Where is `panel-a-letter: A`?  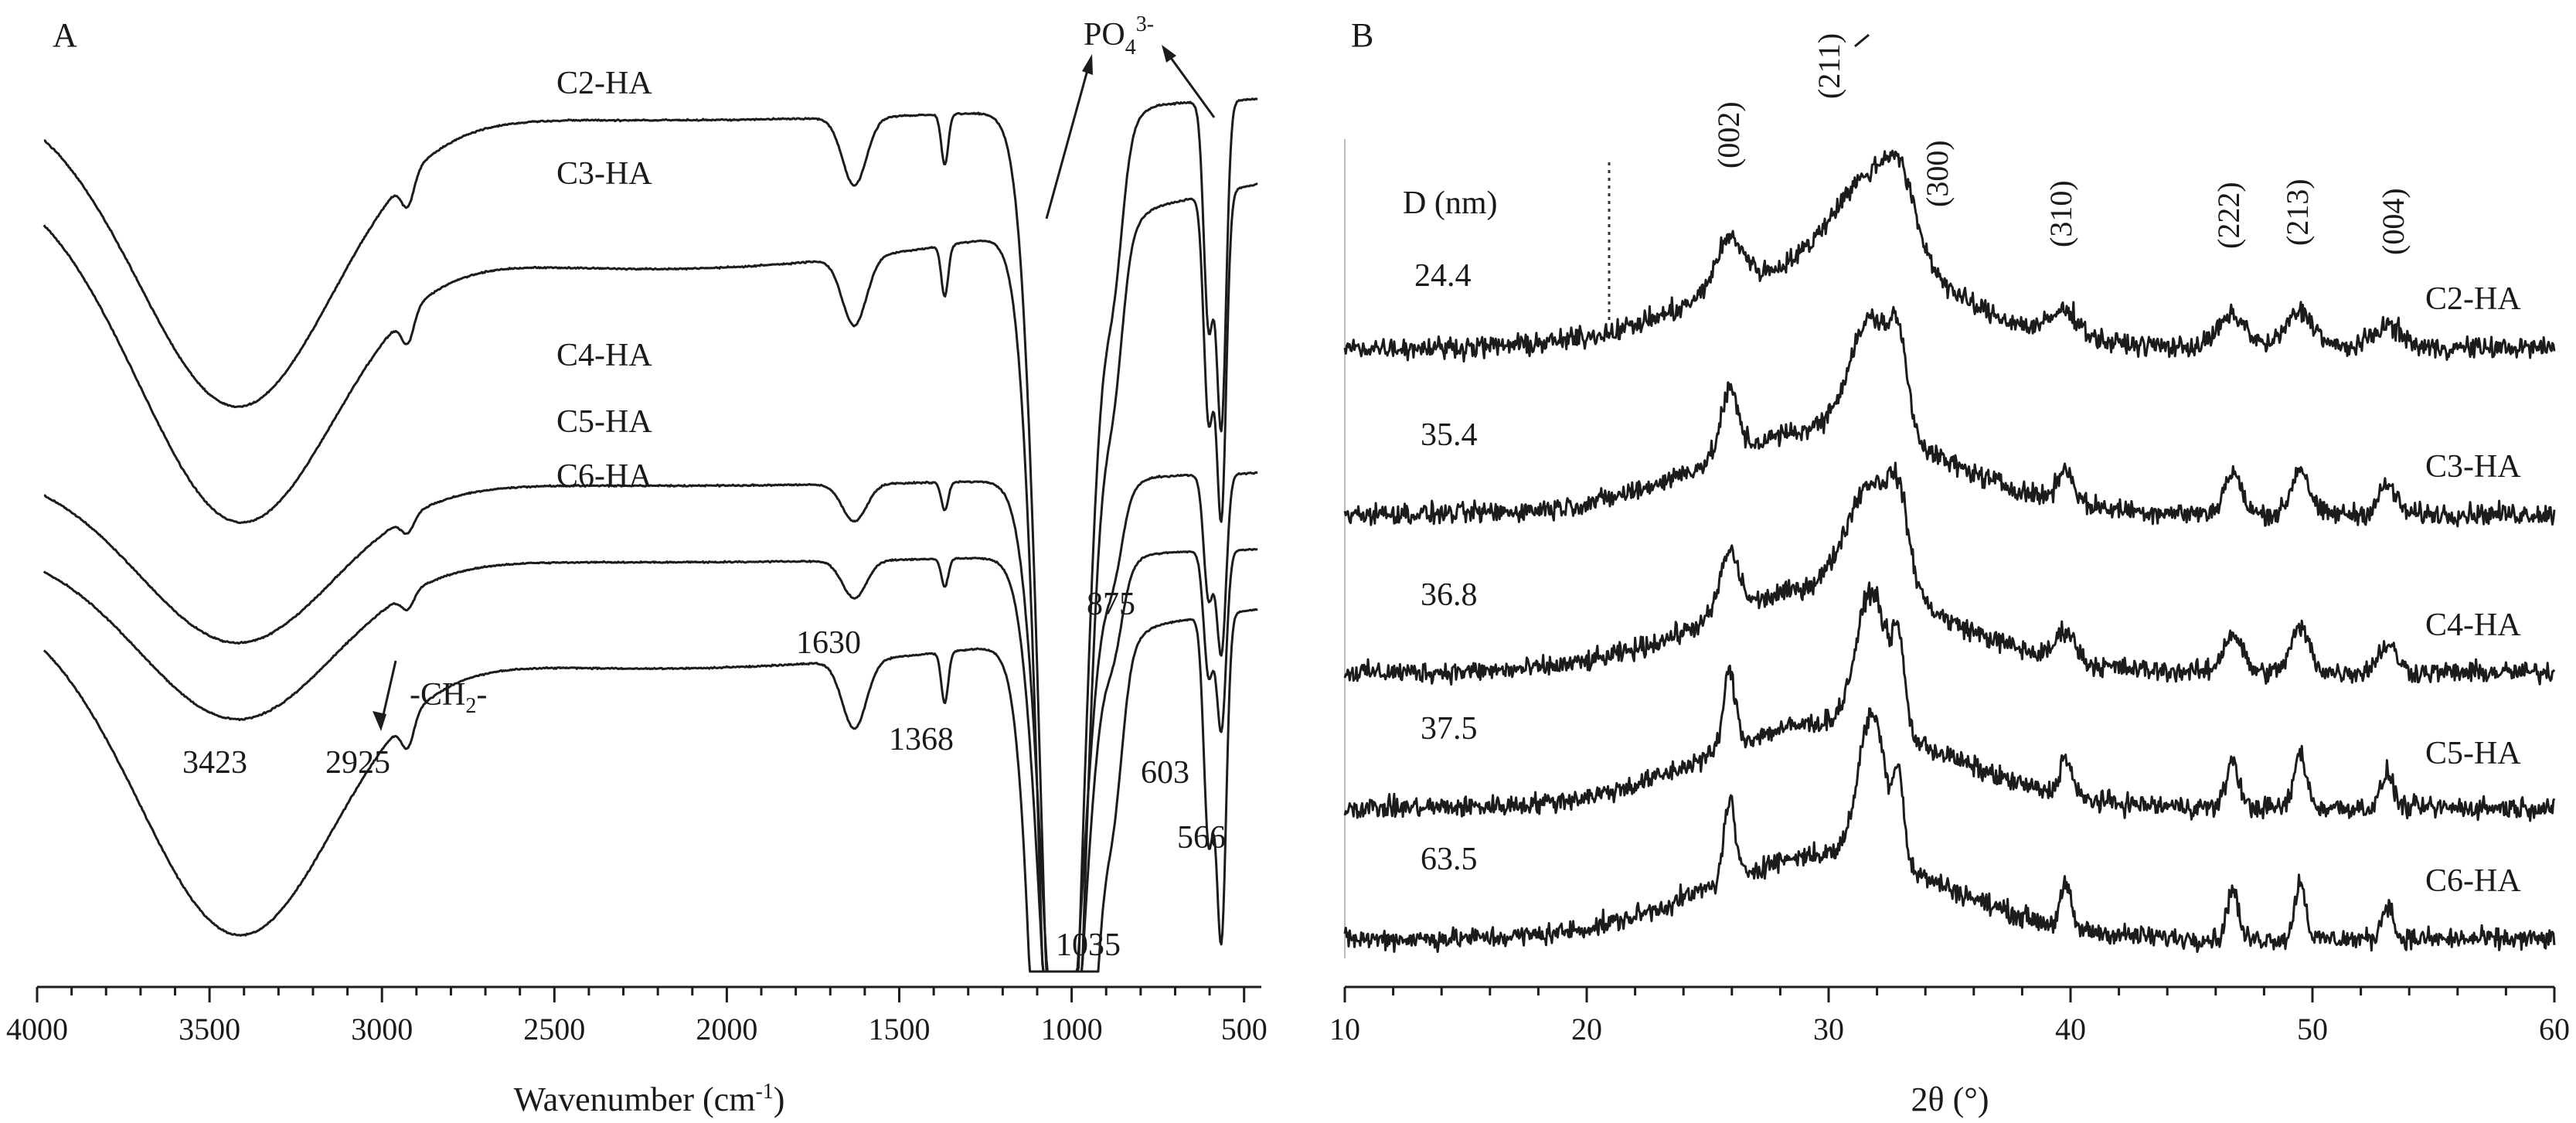 panel-a-letter: A is located at coordinates (65, 35).